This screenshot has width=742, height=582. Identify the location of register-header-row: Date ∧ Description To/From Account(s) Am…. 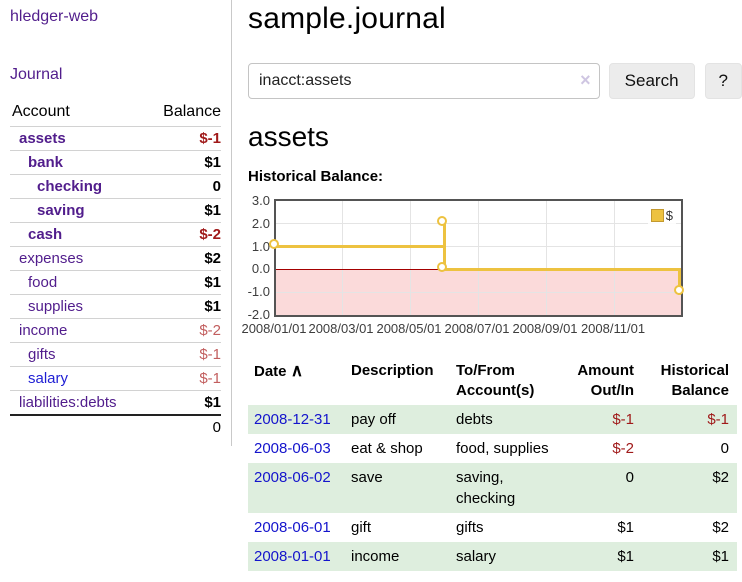
(492, 383).